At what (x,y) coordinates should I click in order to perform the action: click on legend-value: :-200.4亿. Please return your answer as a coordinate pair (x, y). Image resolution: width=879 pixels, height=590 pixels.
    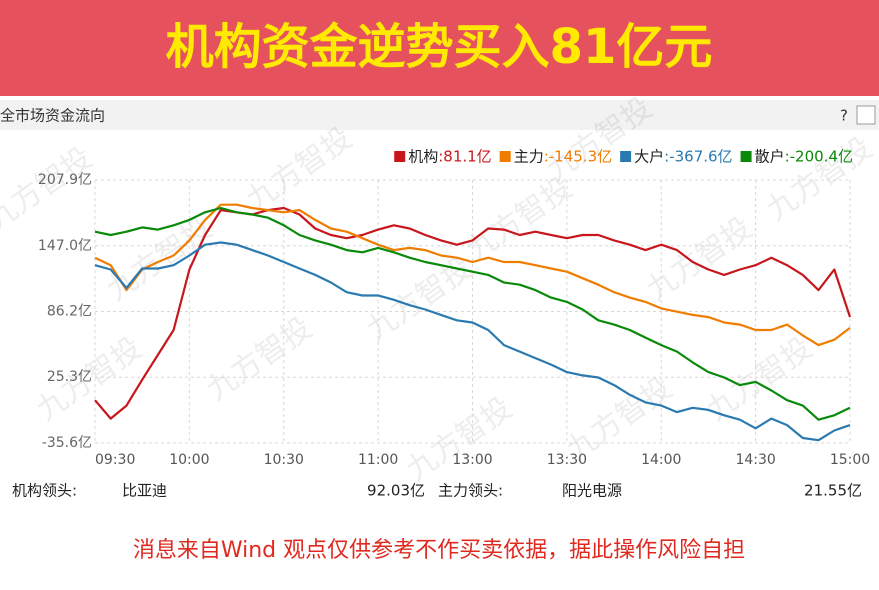
    Looking at the image, I should click on (819, 157).